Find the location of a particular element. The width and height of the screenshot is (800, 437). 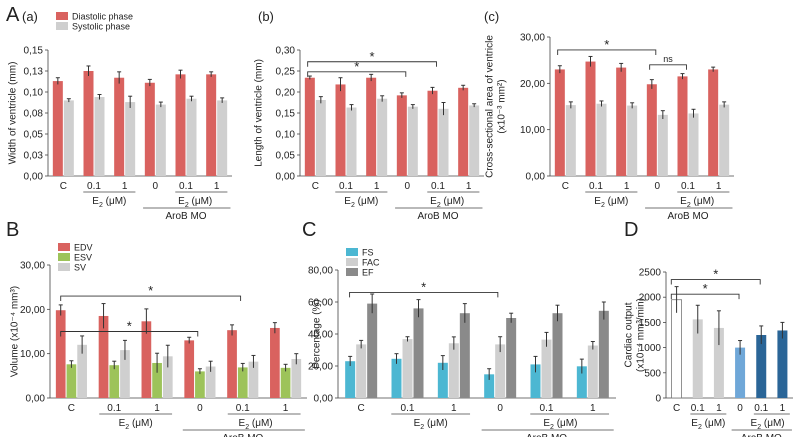

y-tick-label: 30,00 is located at coordinates (532, 38).